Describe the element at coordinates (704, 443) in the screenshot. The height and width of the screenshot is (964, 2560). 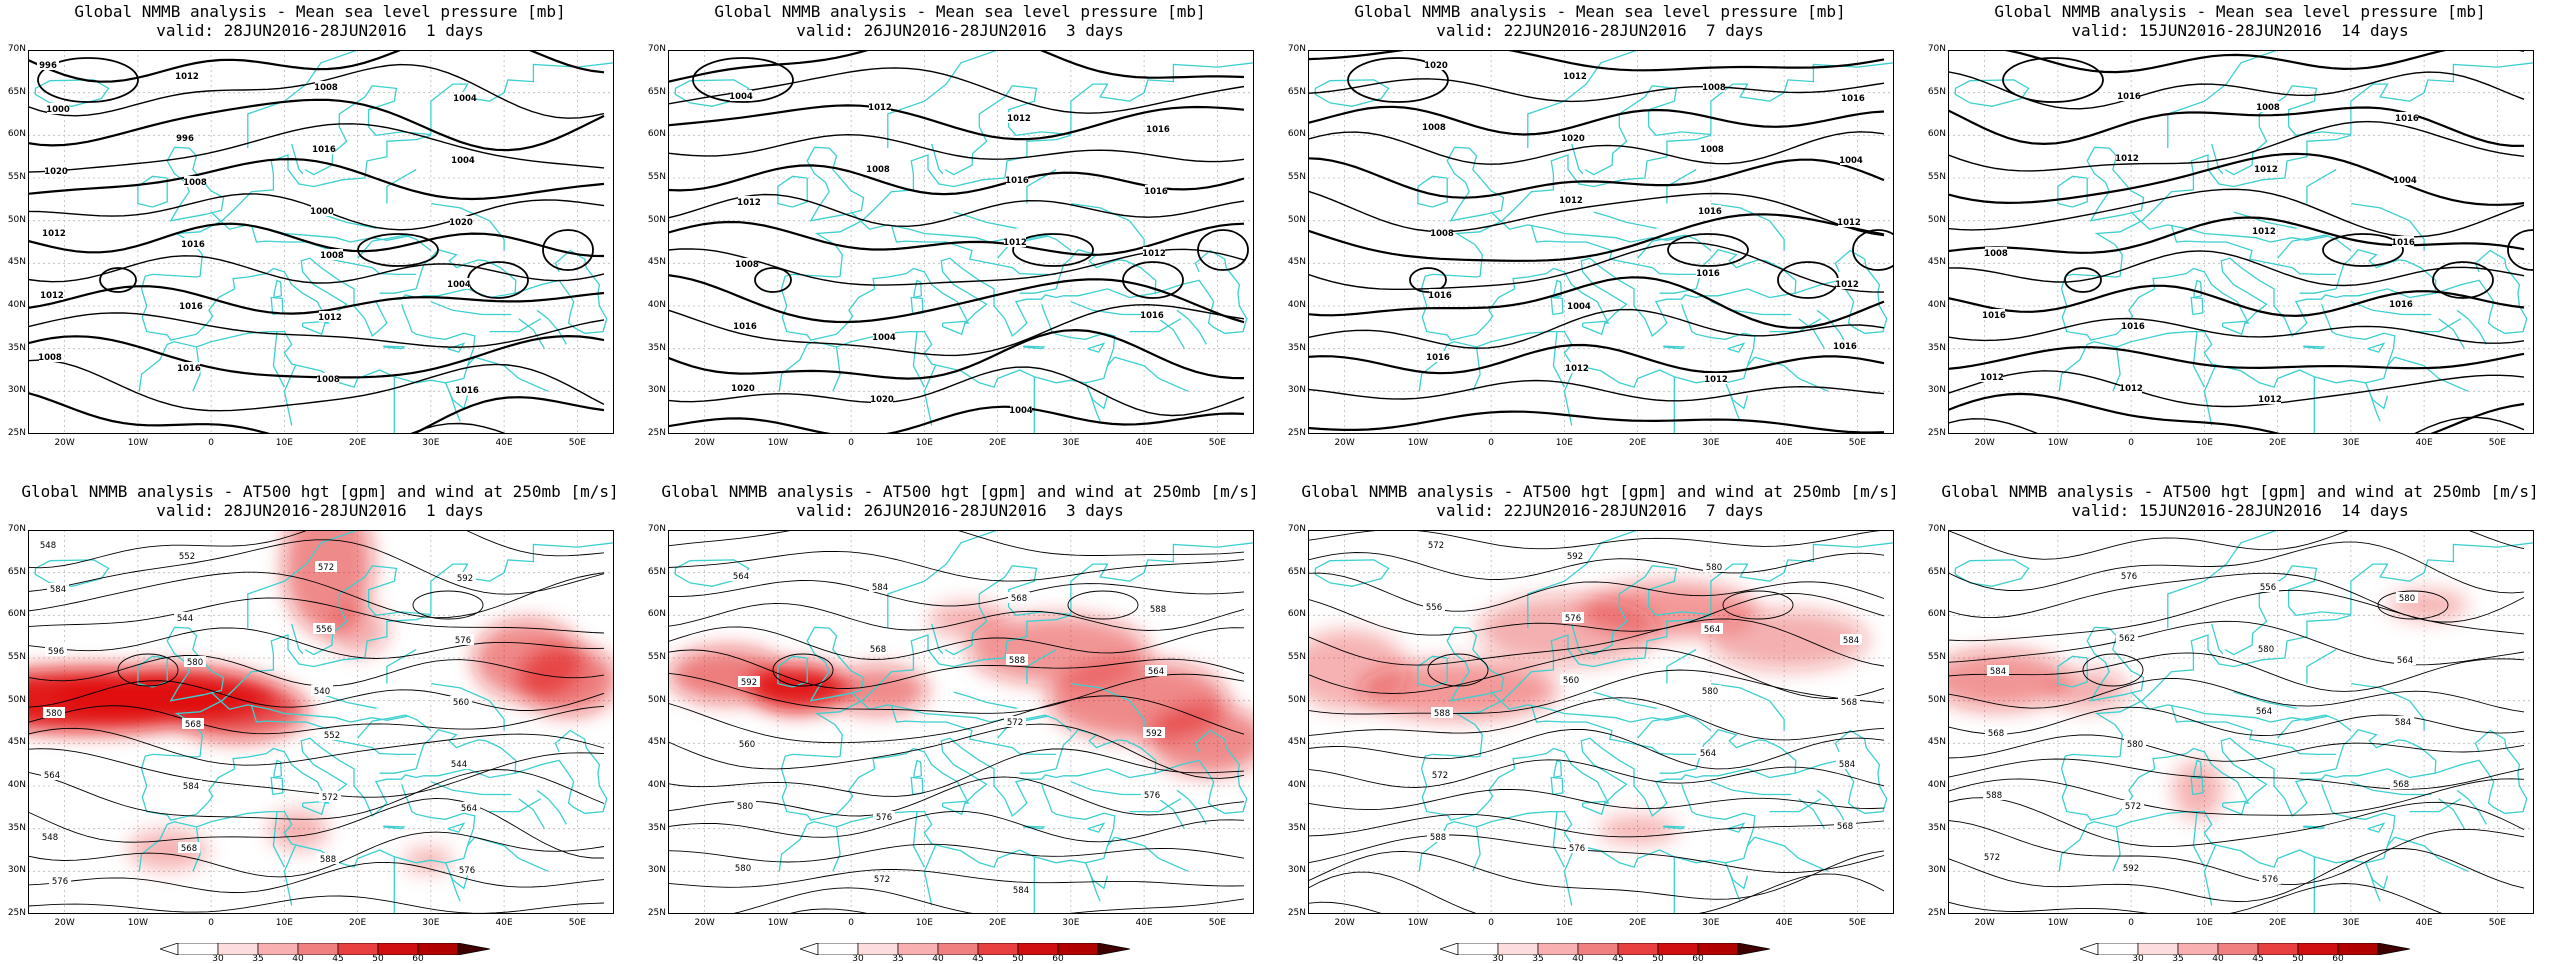
I see `lon-tick-label: 20W` at that location.